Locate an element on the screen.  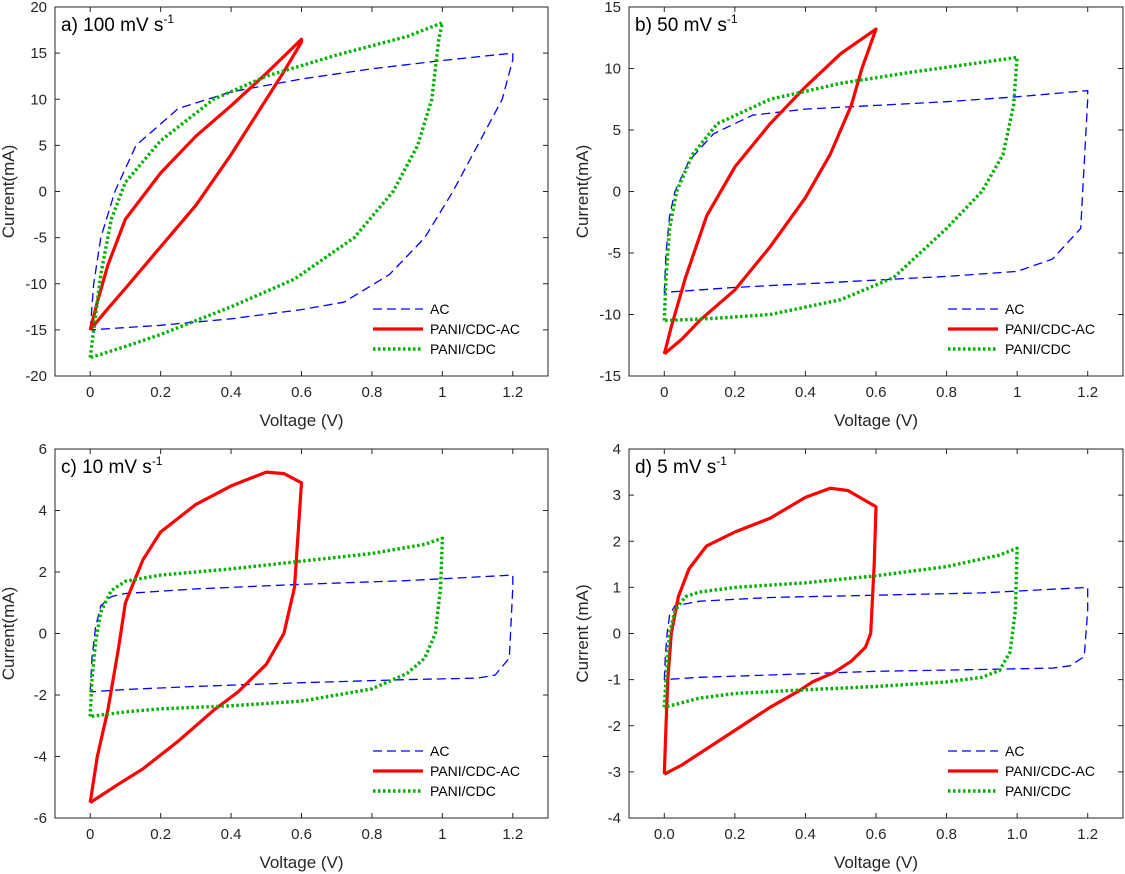
panel-title: c) 10 mV s-1 is located at coordinates (112, 466).